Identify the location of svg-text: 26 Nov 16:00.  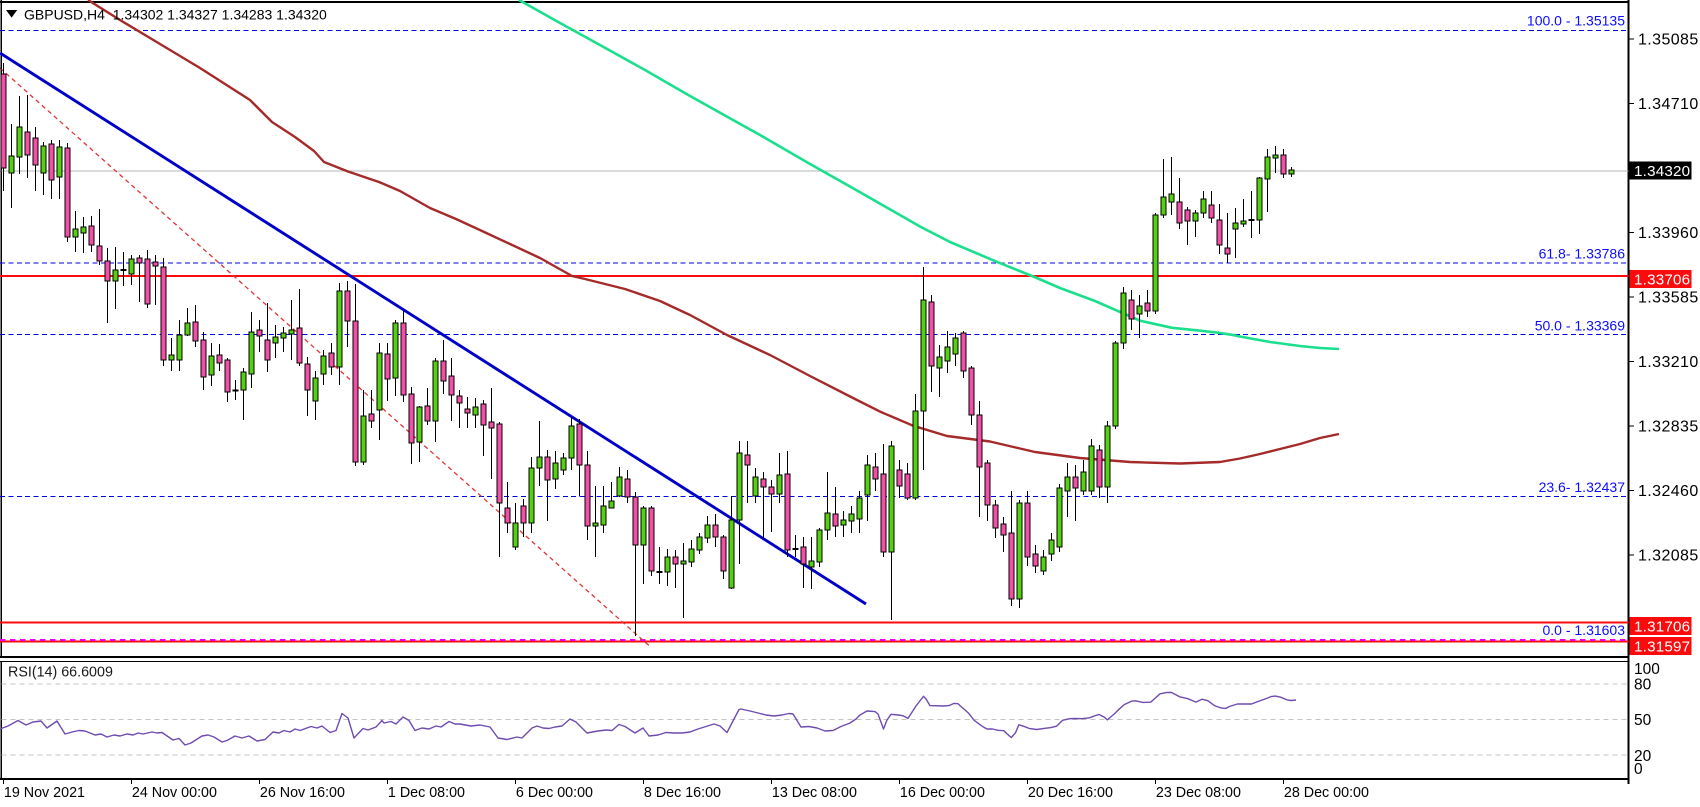
(302, 793).